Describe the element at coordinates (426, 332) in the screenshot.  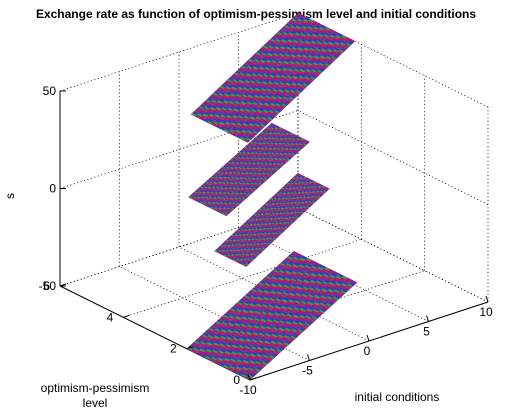
I see `x-tick-label: 5` at that location.